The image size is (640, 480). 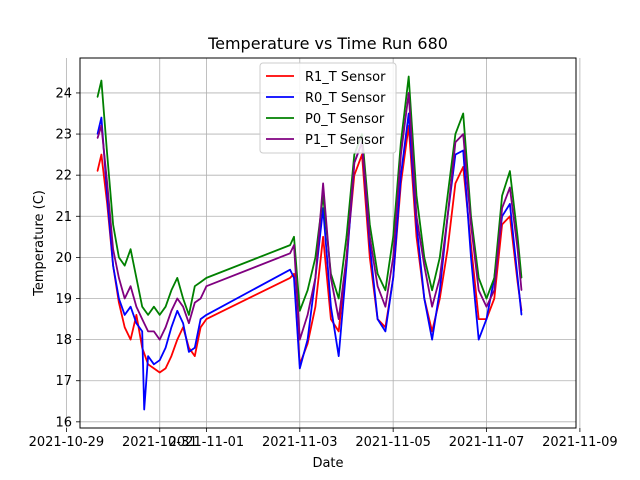 I want to click on y-tick-label: 21, so click(x=63, y=217).